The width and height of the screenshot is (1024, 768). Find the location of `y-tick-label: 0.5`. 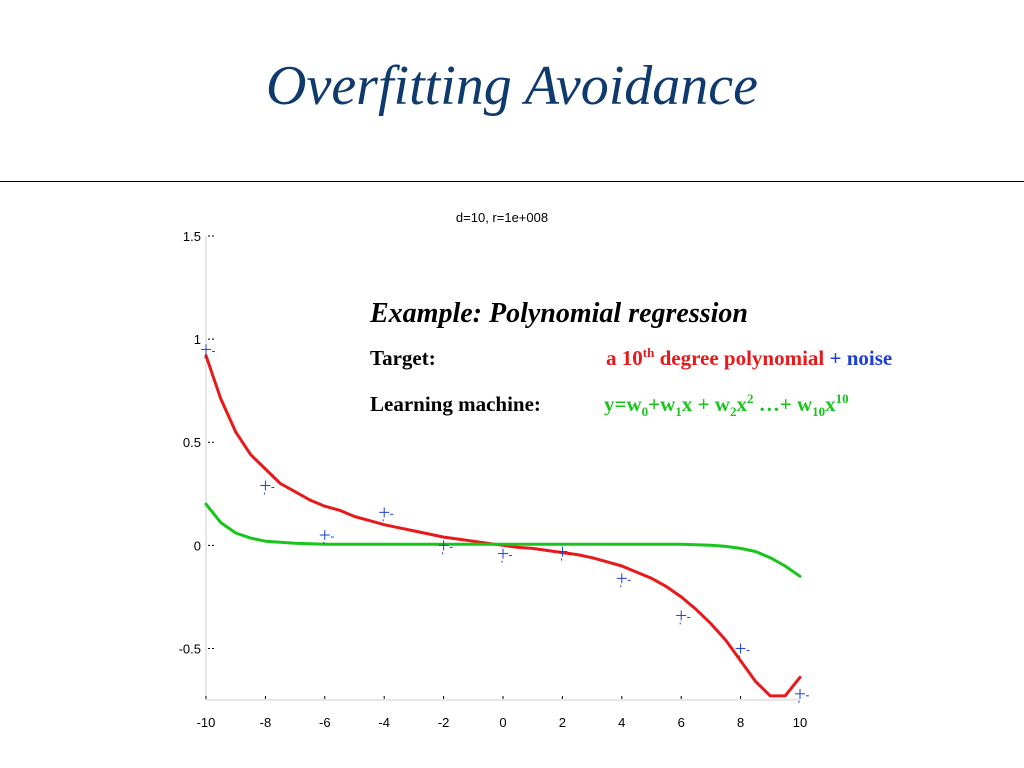

y-tick-label: 0.5 is located at coordinates (192, 442).